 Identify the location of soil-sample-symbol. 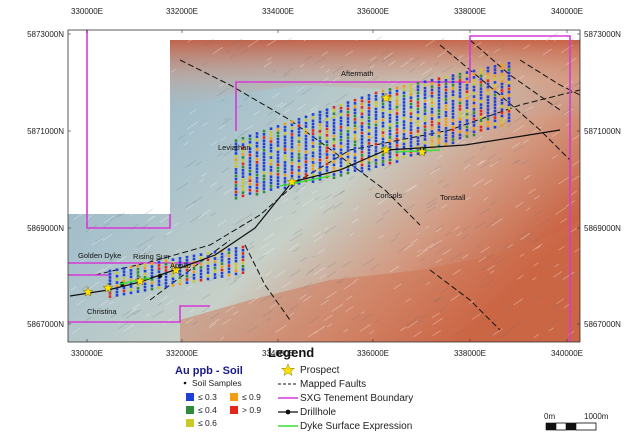
(185, 383).